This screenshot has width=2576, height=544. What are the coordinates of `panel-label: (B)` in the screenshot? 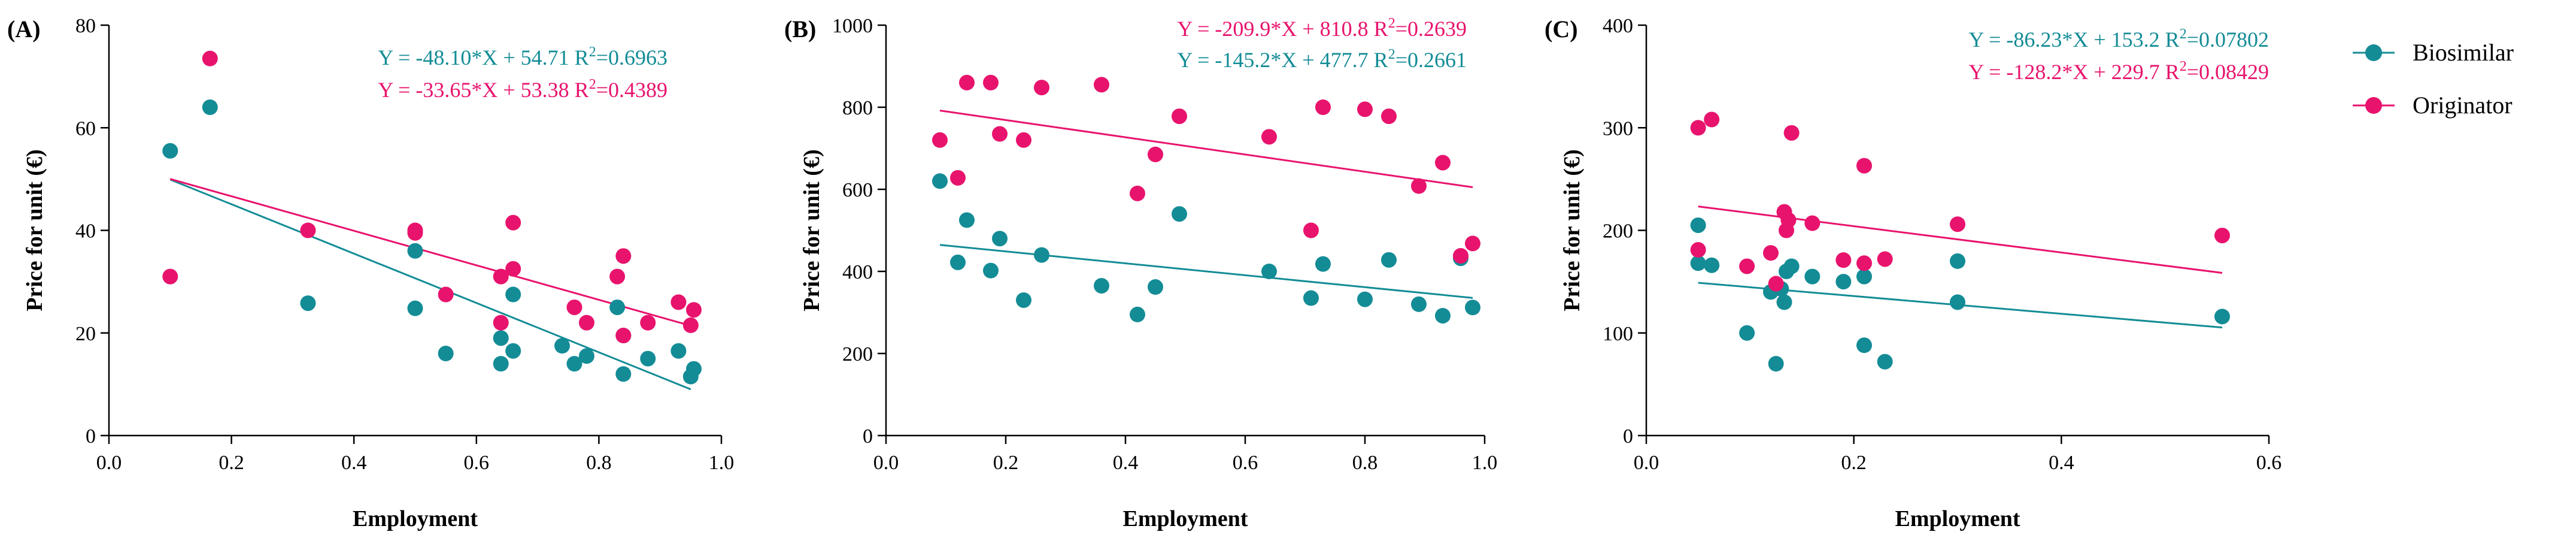 It's located at (800, 29).